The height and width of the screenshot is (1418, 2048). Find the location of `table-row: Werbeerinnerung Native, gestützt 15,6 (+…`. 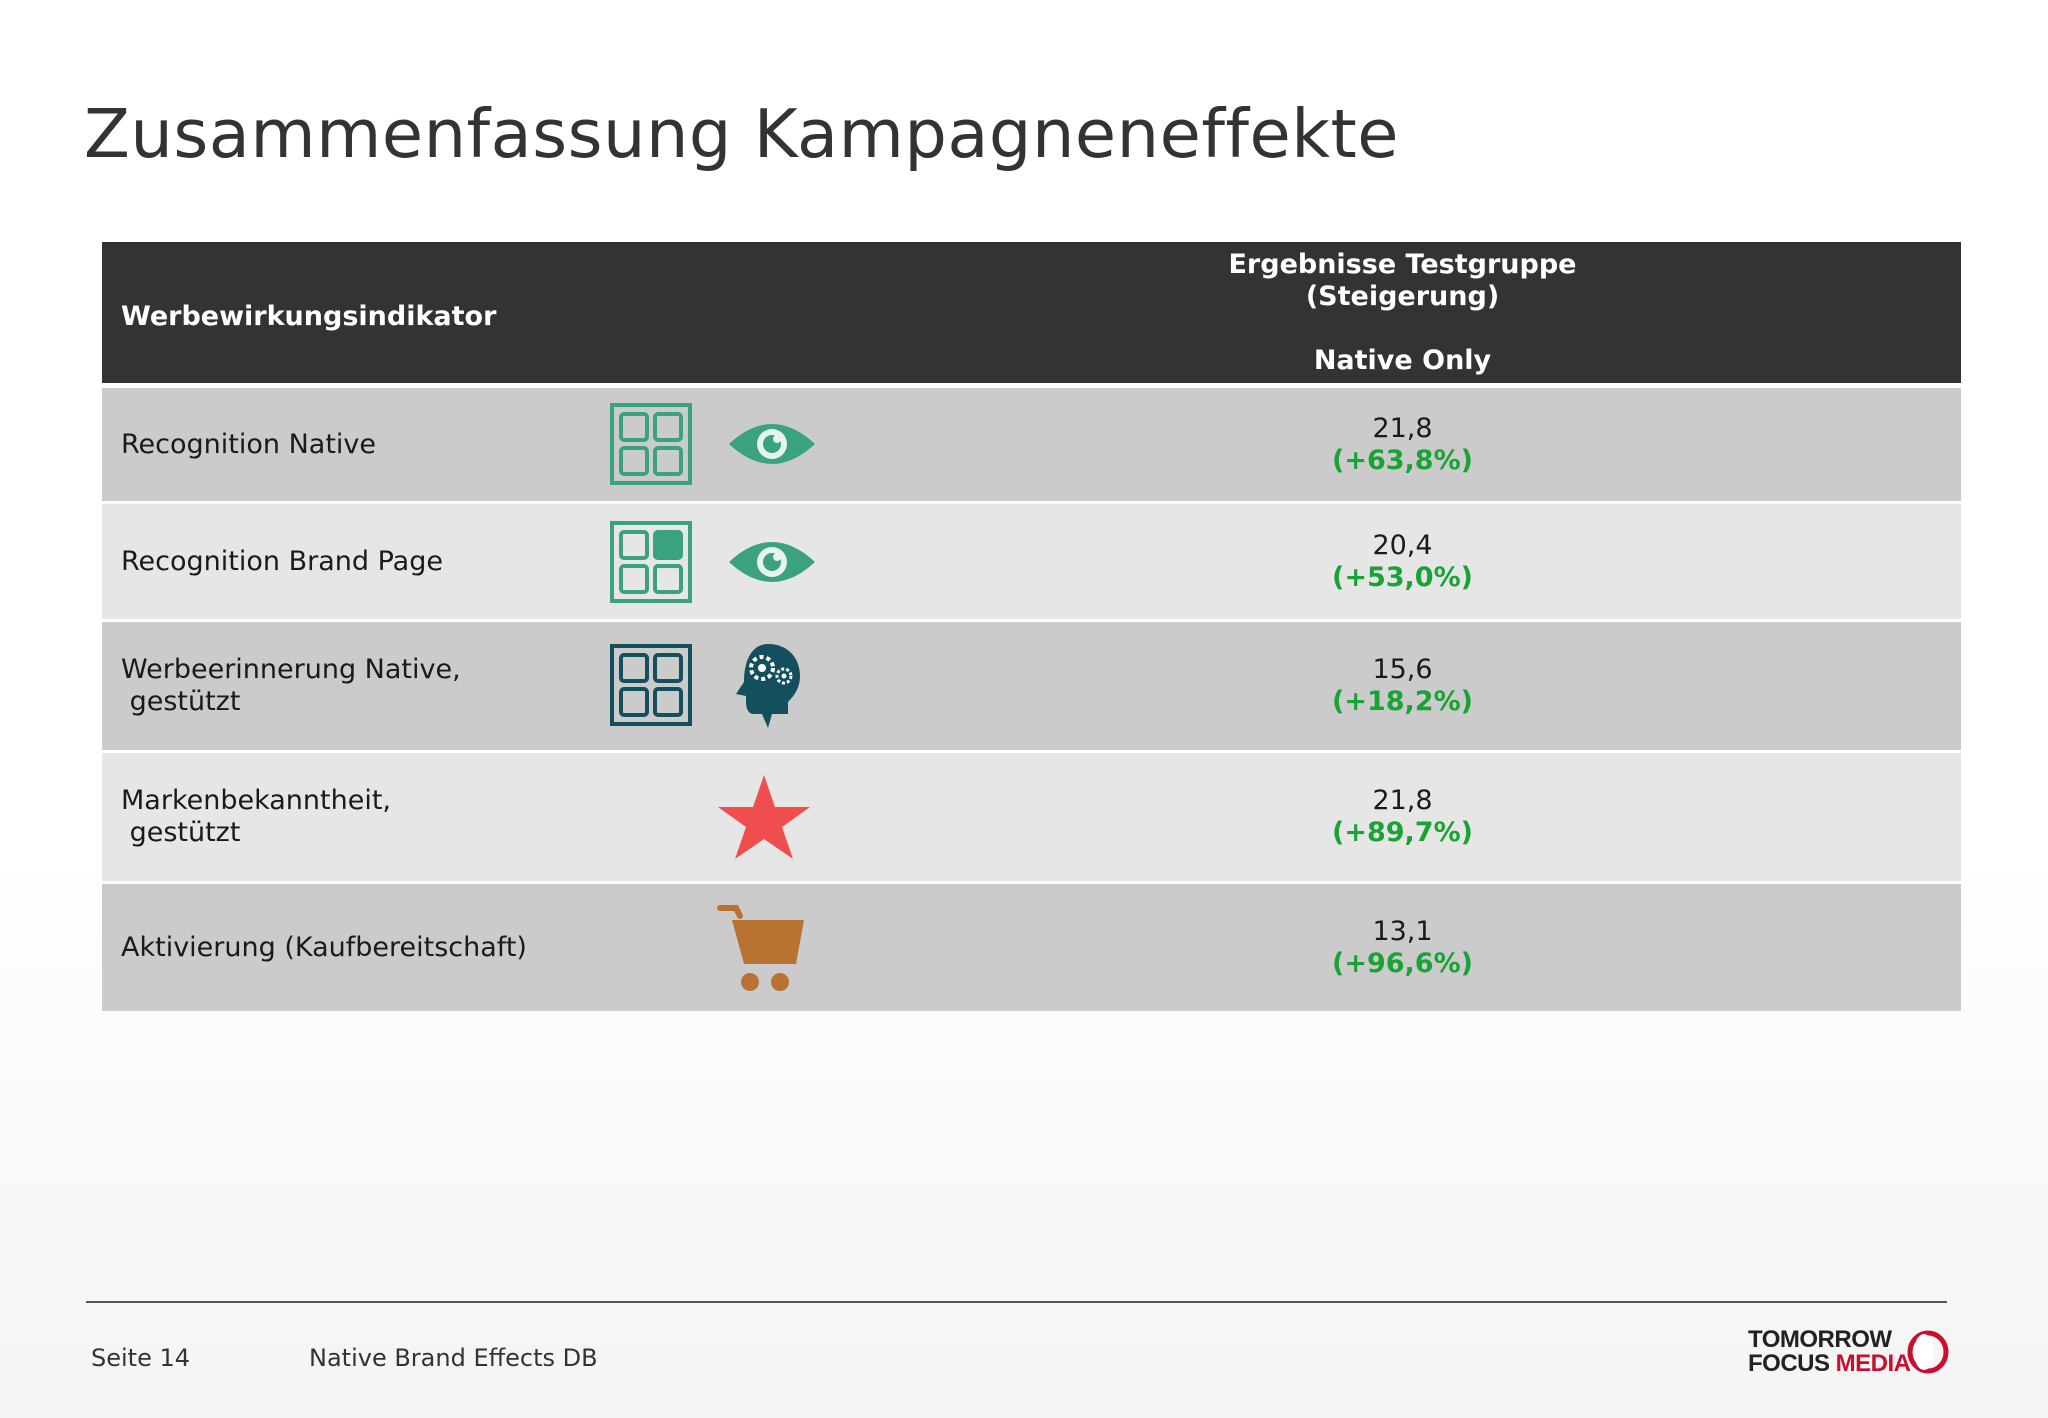

table-row: Werbeerinnerung Native, gestützt 15,6 (+… is located at coordinates (1031, 686).